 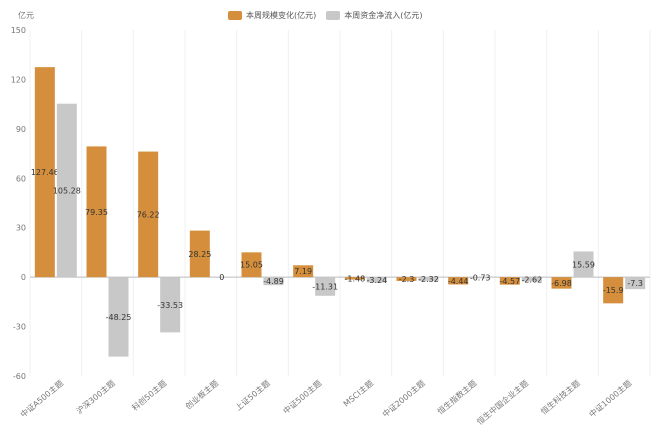 What do you see at coordinates (41, 399) in the screenshot?
I see `x-tick-label: 中证A500主题` at bounding box center [41, 399].